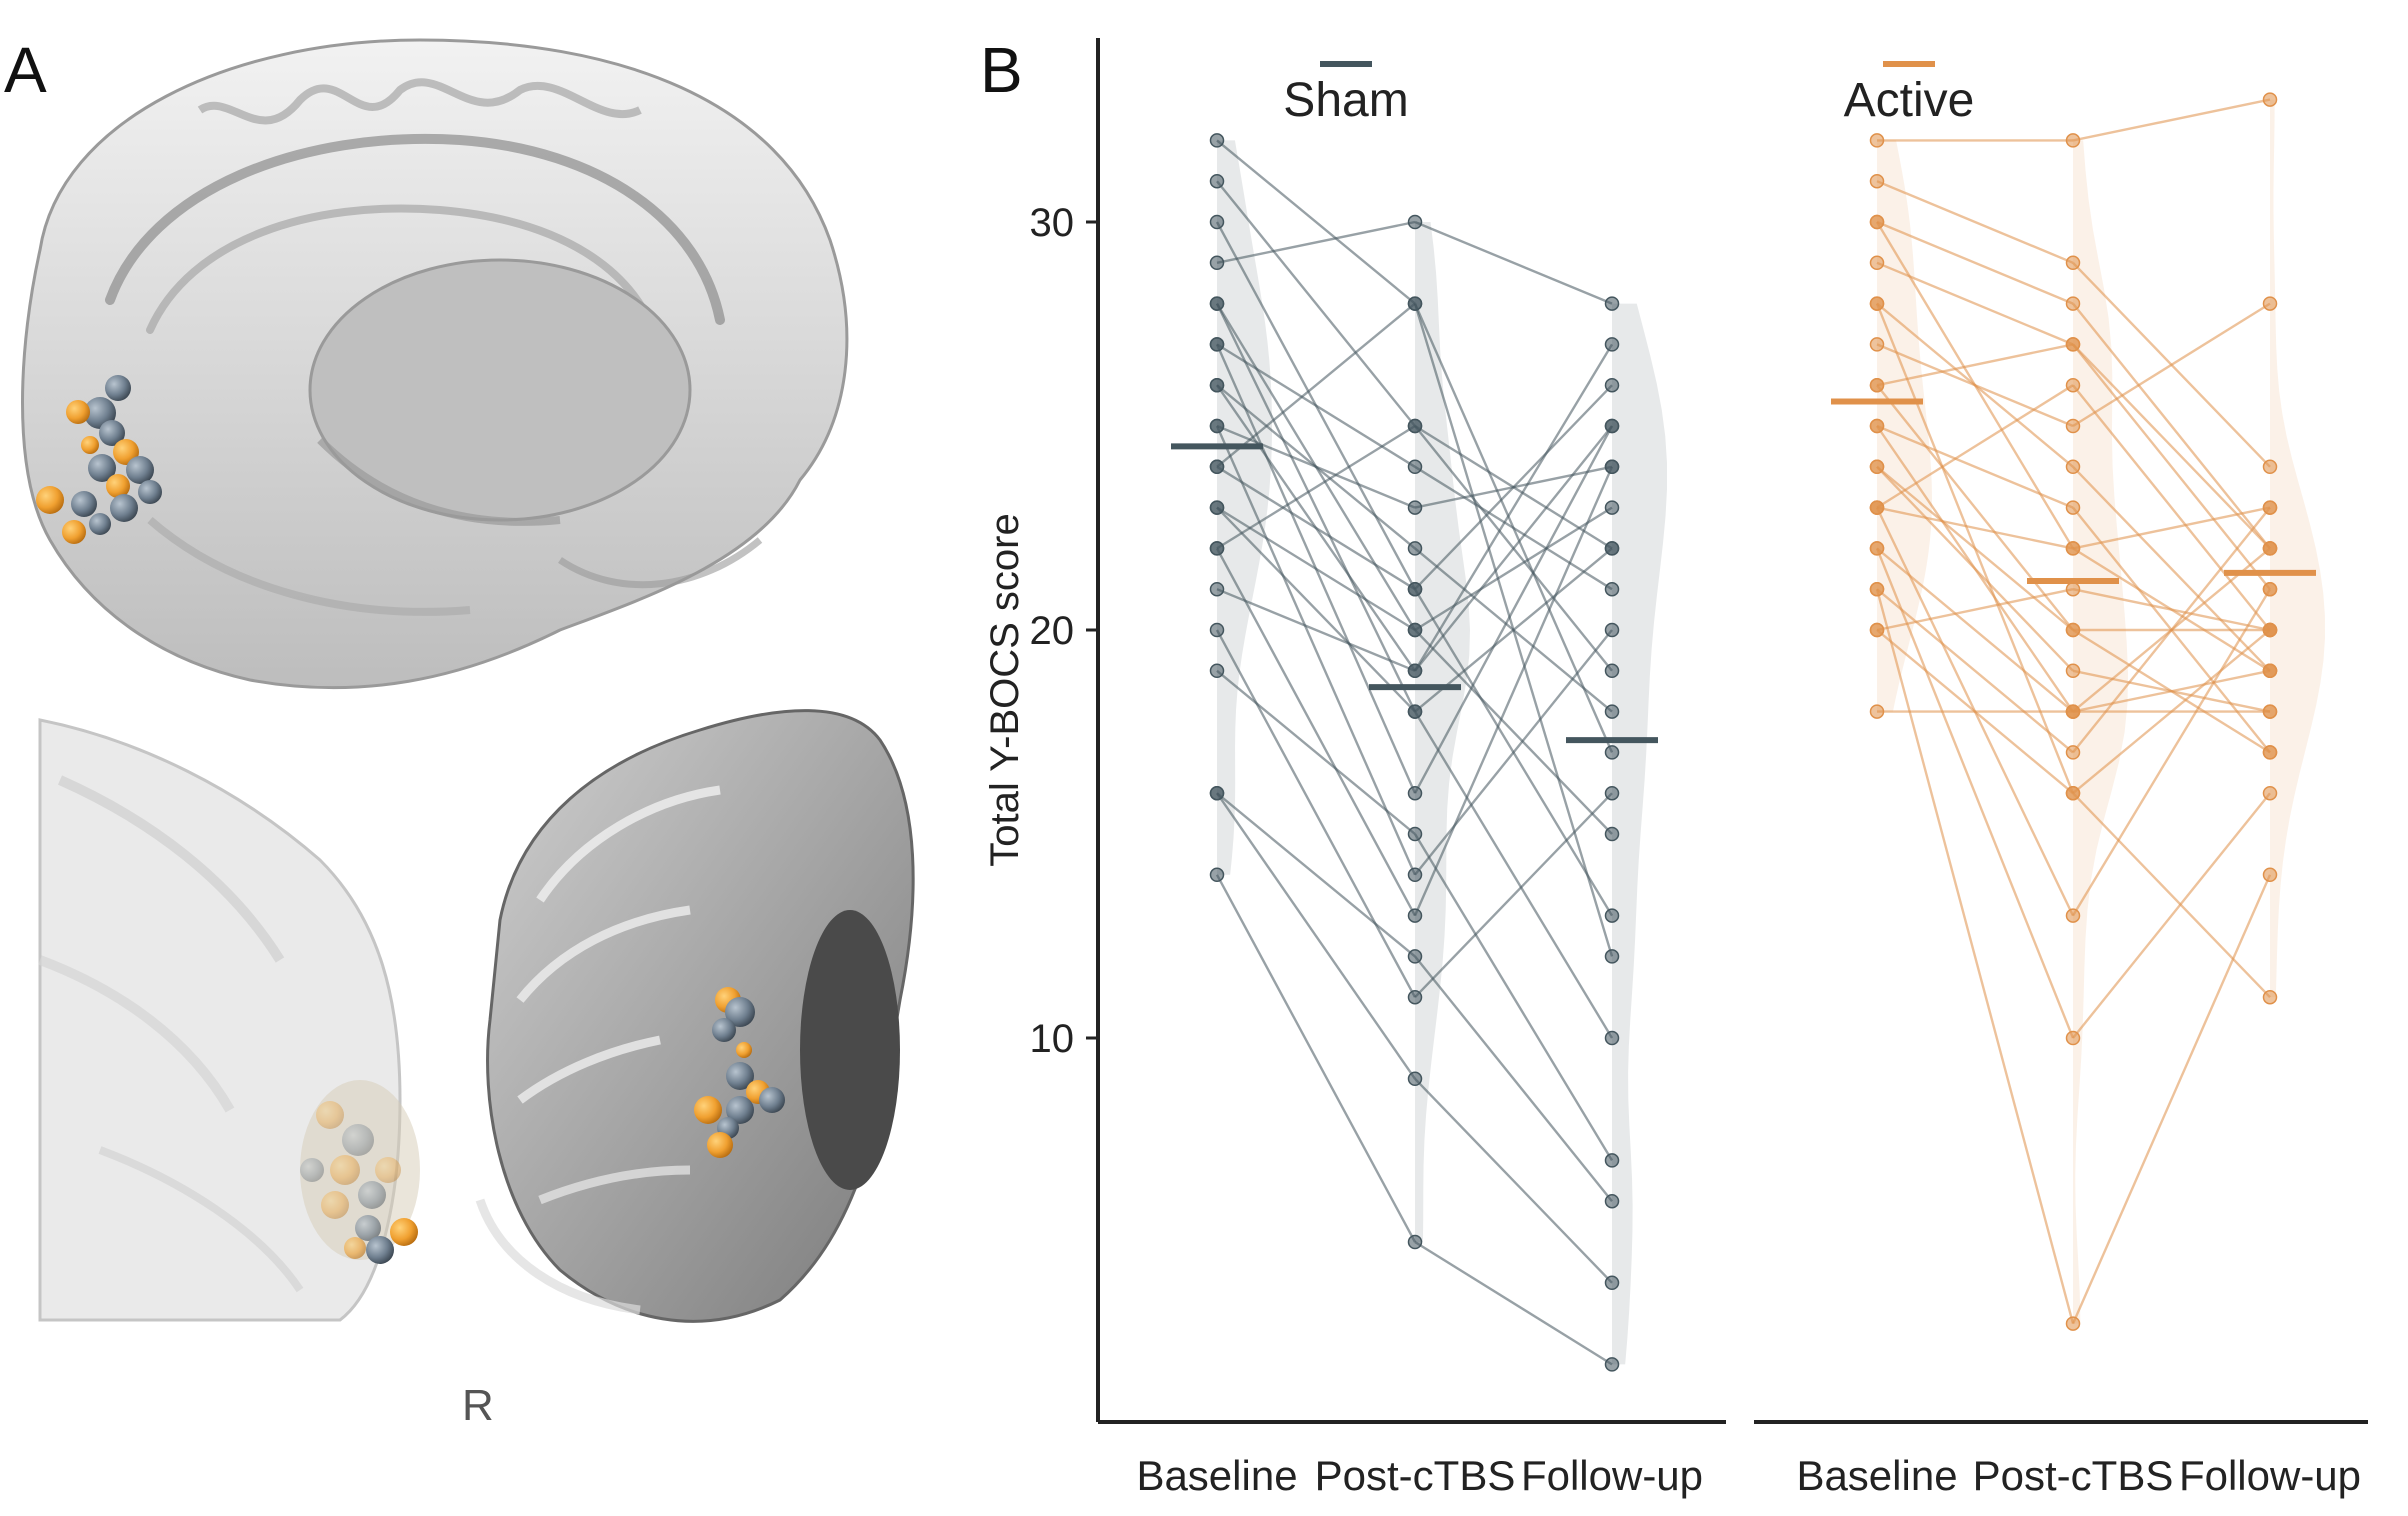 The width and height of the screenshot is (2408, 1516). What do you see at coordinates (2073, 1475) in the screenshot?
I see `category-label: Post-cTBS` at bounding box center [2073, 1475].